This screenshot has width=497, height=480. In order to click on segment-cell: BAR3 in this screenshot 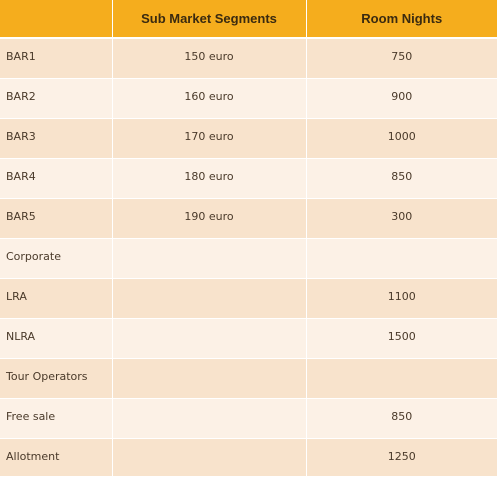, I will do `click(56, 138)`.